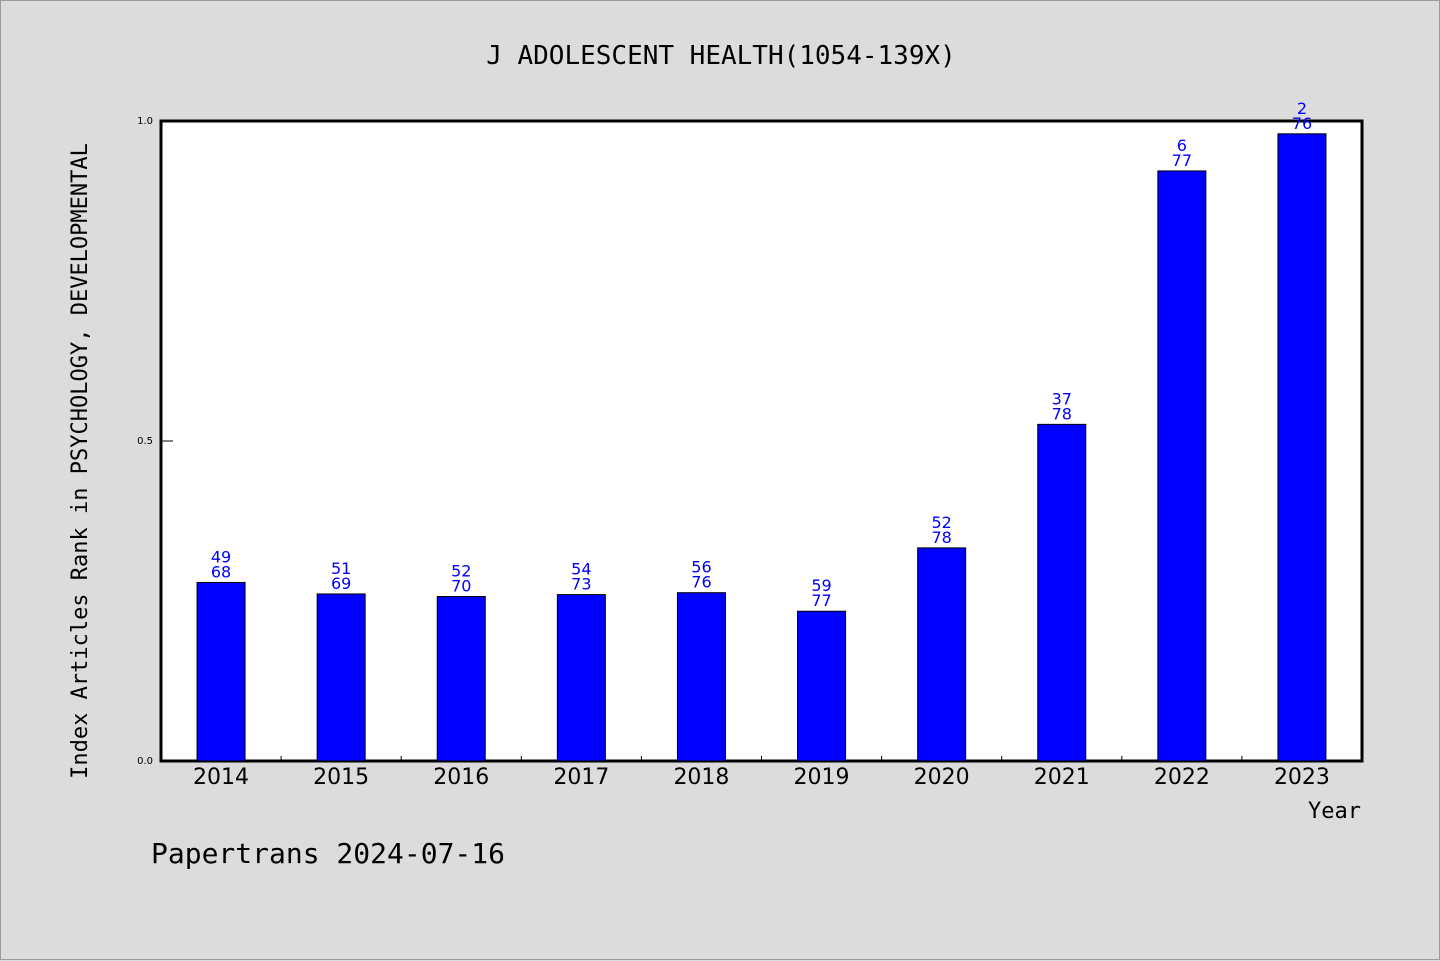 The width and height of the screenshot is (1440, 961). What do you see at coordinates (761, 773) in the screenshot?
I see `x-ticks-group: 2014 2015 2016 2017 2018 2019 2020 2021 2022 2023` at bounding box center [761, 773].